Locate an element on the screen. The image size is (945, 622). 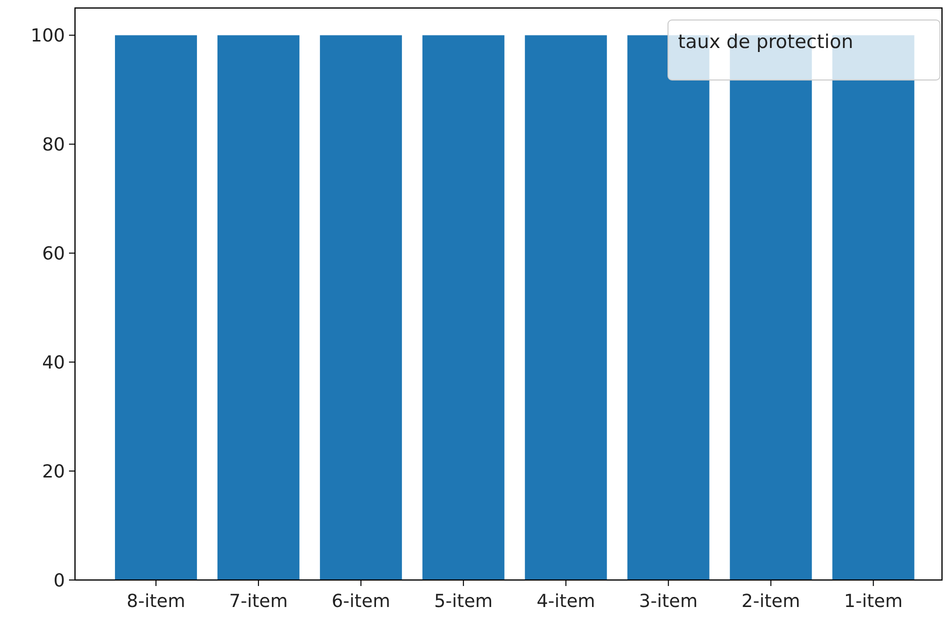
y-tick-label: 100 is located at coordinates (47, 36).